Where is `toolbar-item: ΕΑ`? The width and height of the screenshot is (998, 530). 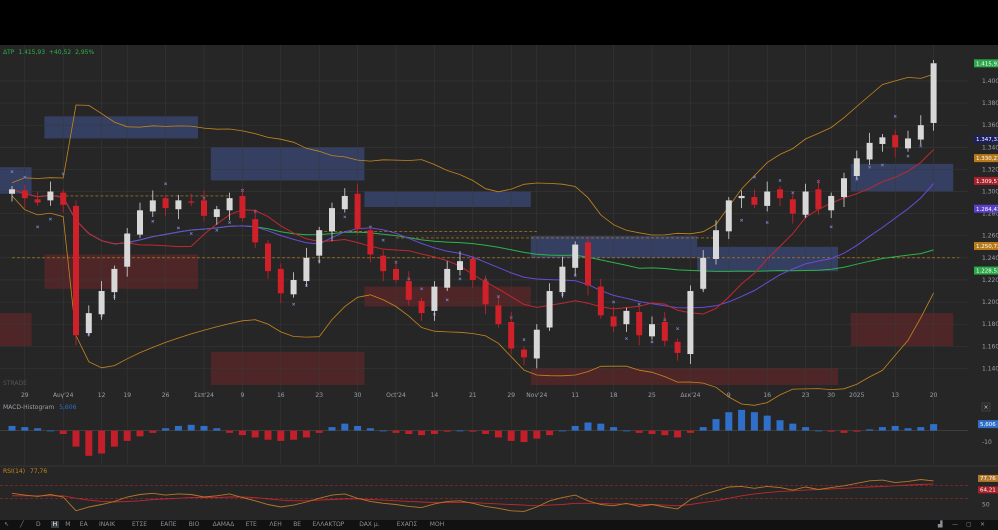 toolbar-item: ΕΑ is located at coordinates (83, 524).